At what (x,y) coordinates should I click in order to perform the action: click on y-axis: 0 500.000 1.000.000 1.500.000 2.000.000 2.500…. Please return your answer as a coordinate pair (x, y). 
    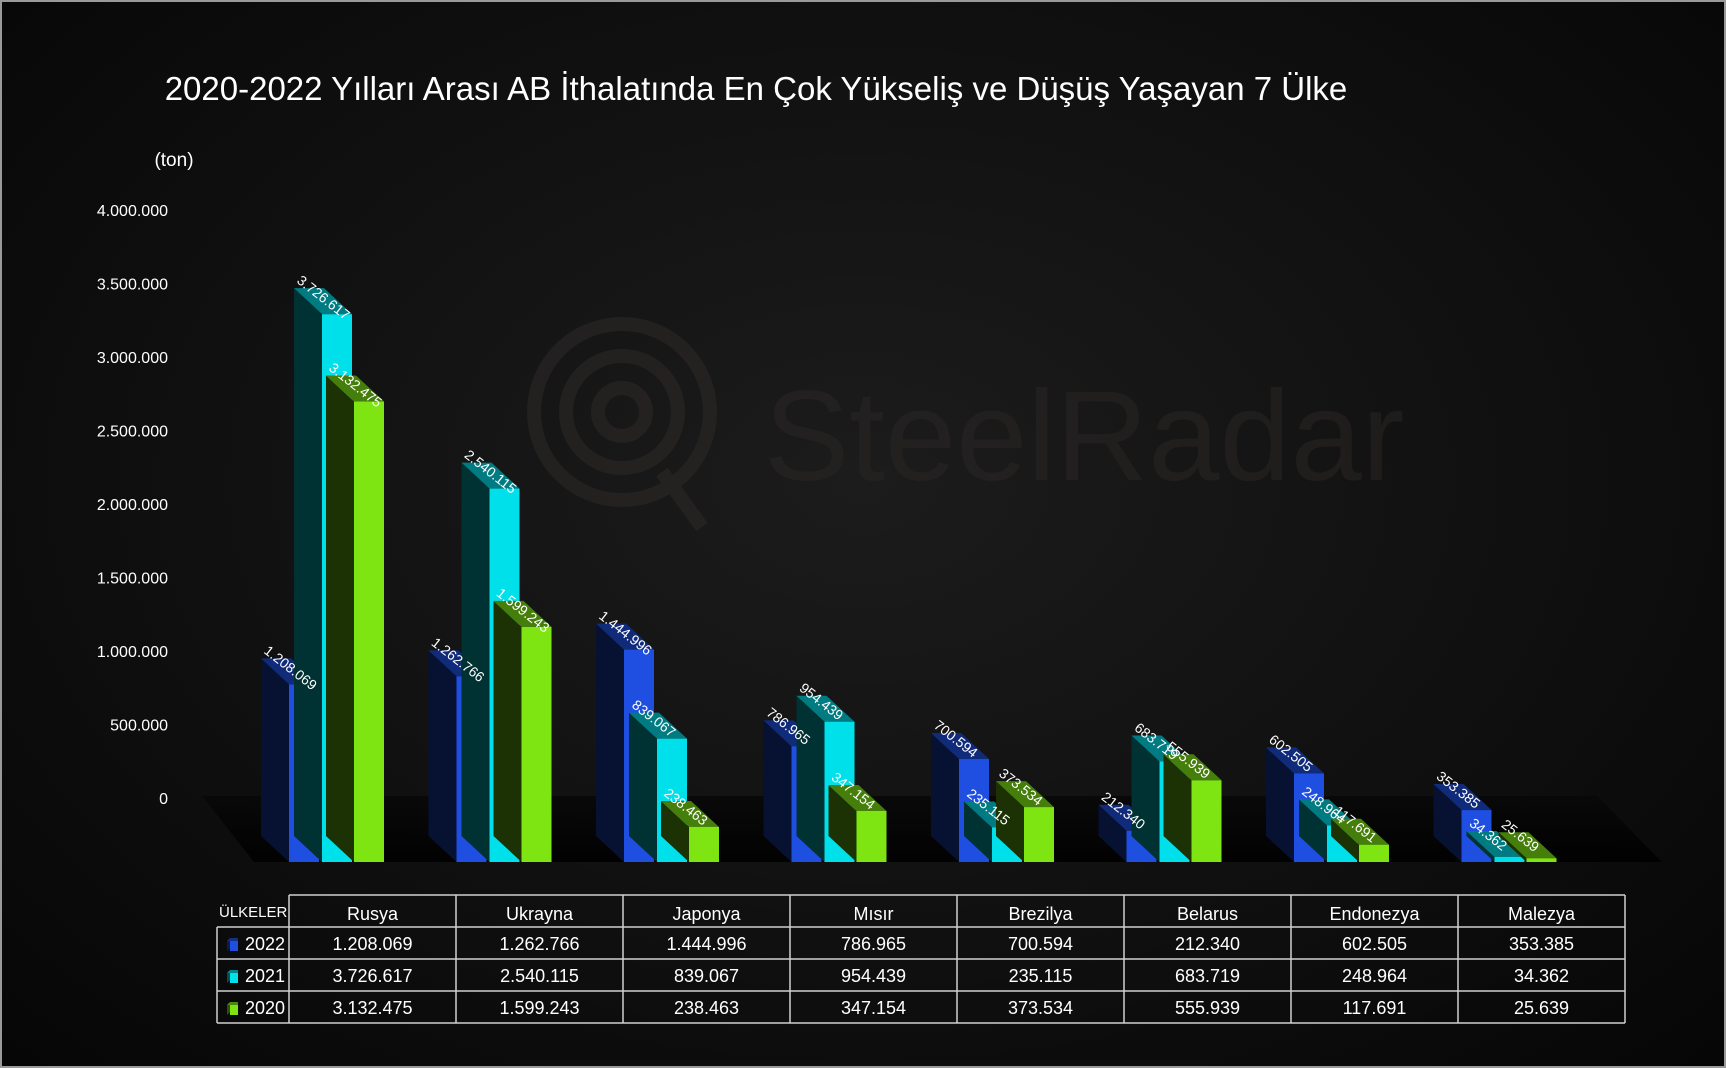
    Looking at the image, I should click on (132, 505).